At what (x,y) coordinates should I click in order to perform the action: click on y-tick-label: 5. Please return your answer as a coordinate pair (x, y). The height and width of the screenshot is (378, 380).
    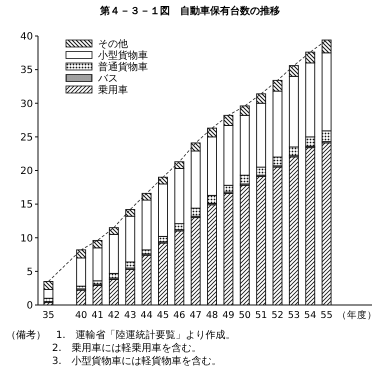
    Looking at the image, I should click on (29, 272).